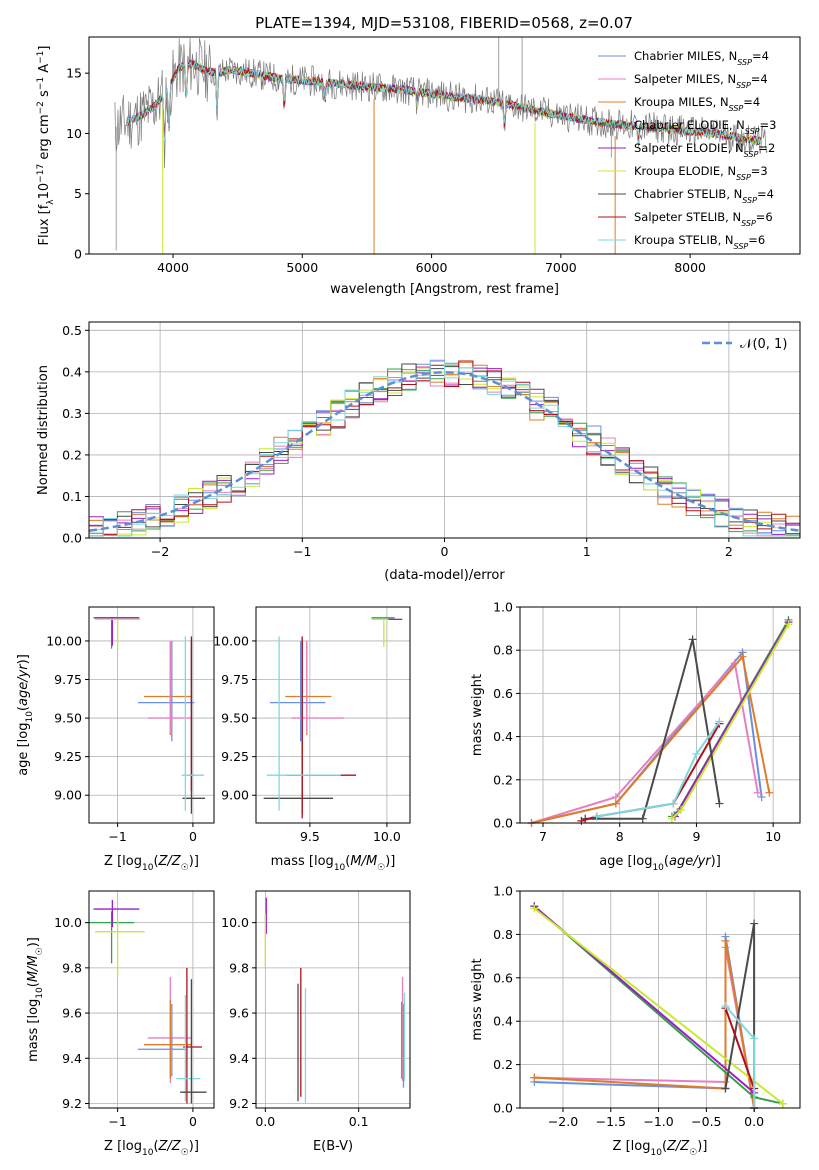  What do you see at coordinates (477, 715) in the screenshot?
I see `y-axis-label: mass weight` at bounding box center [477, 715].